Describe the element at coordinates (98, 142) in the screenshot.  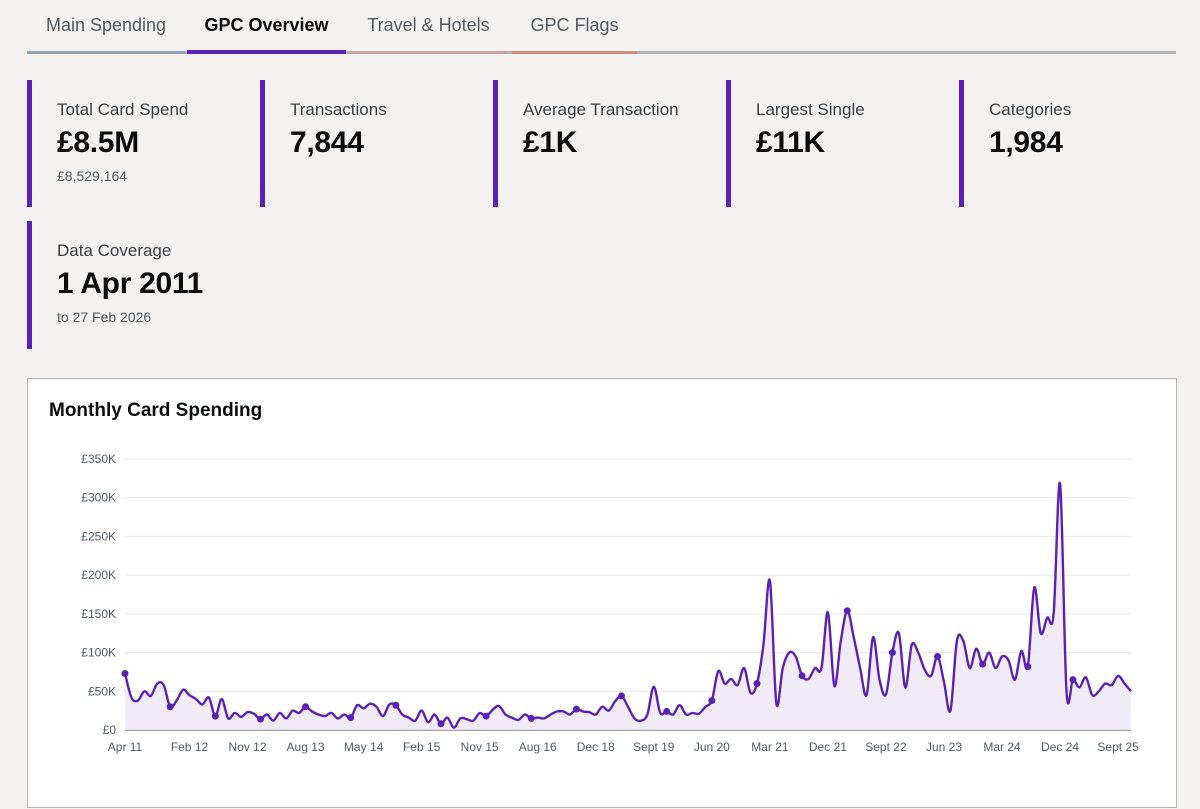
I see `kpi-value: £8.5M` at that location.